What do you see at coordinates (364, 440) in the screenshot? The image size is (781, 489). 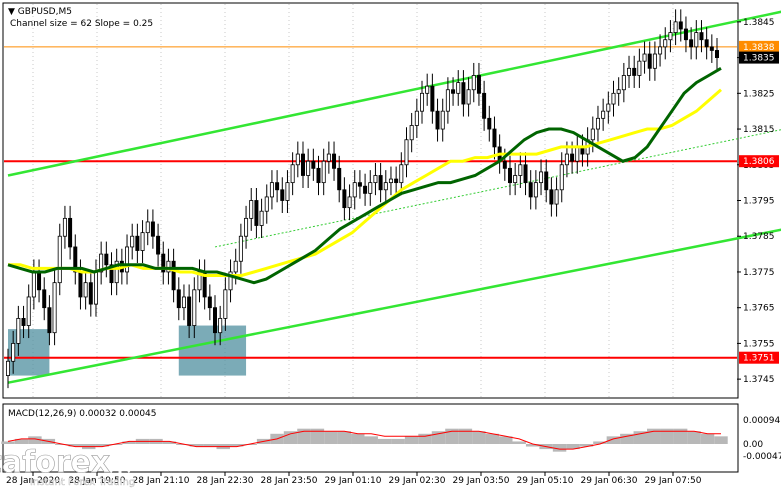 I see `macd-signal-line` at bounding box center [364, 440].